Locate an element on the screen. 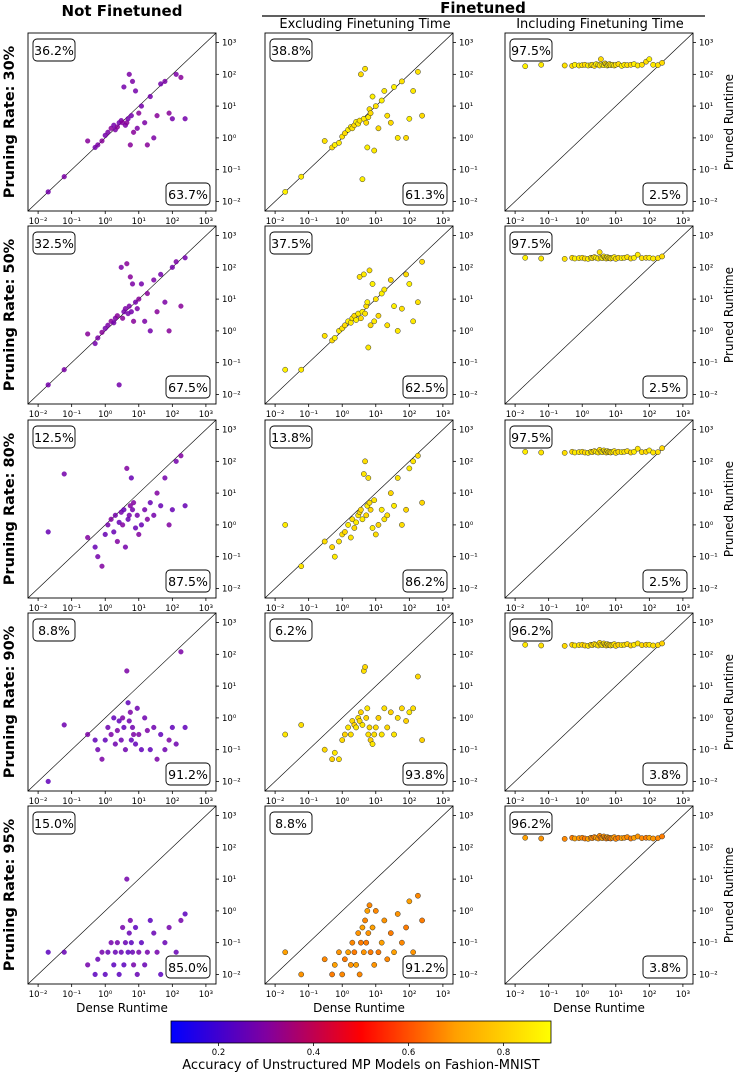 The image size is (743, 1074). identity-line is located at coordinates (122, 702).